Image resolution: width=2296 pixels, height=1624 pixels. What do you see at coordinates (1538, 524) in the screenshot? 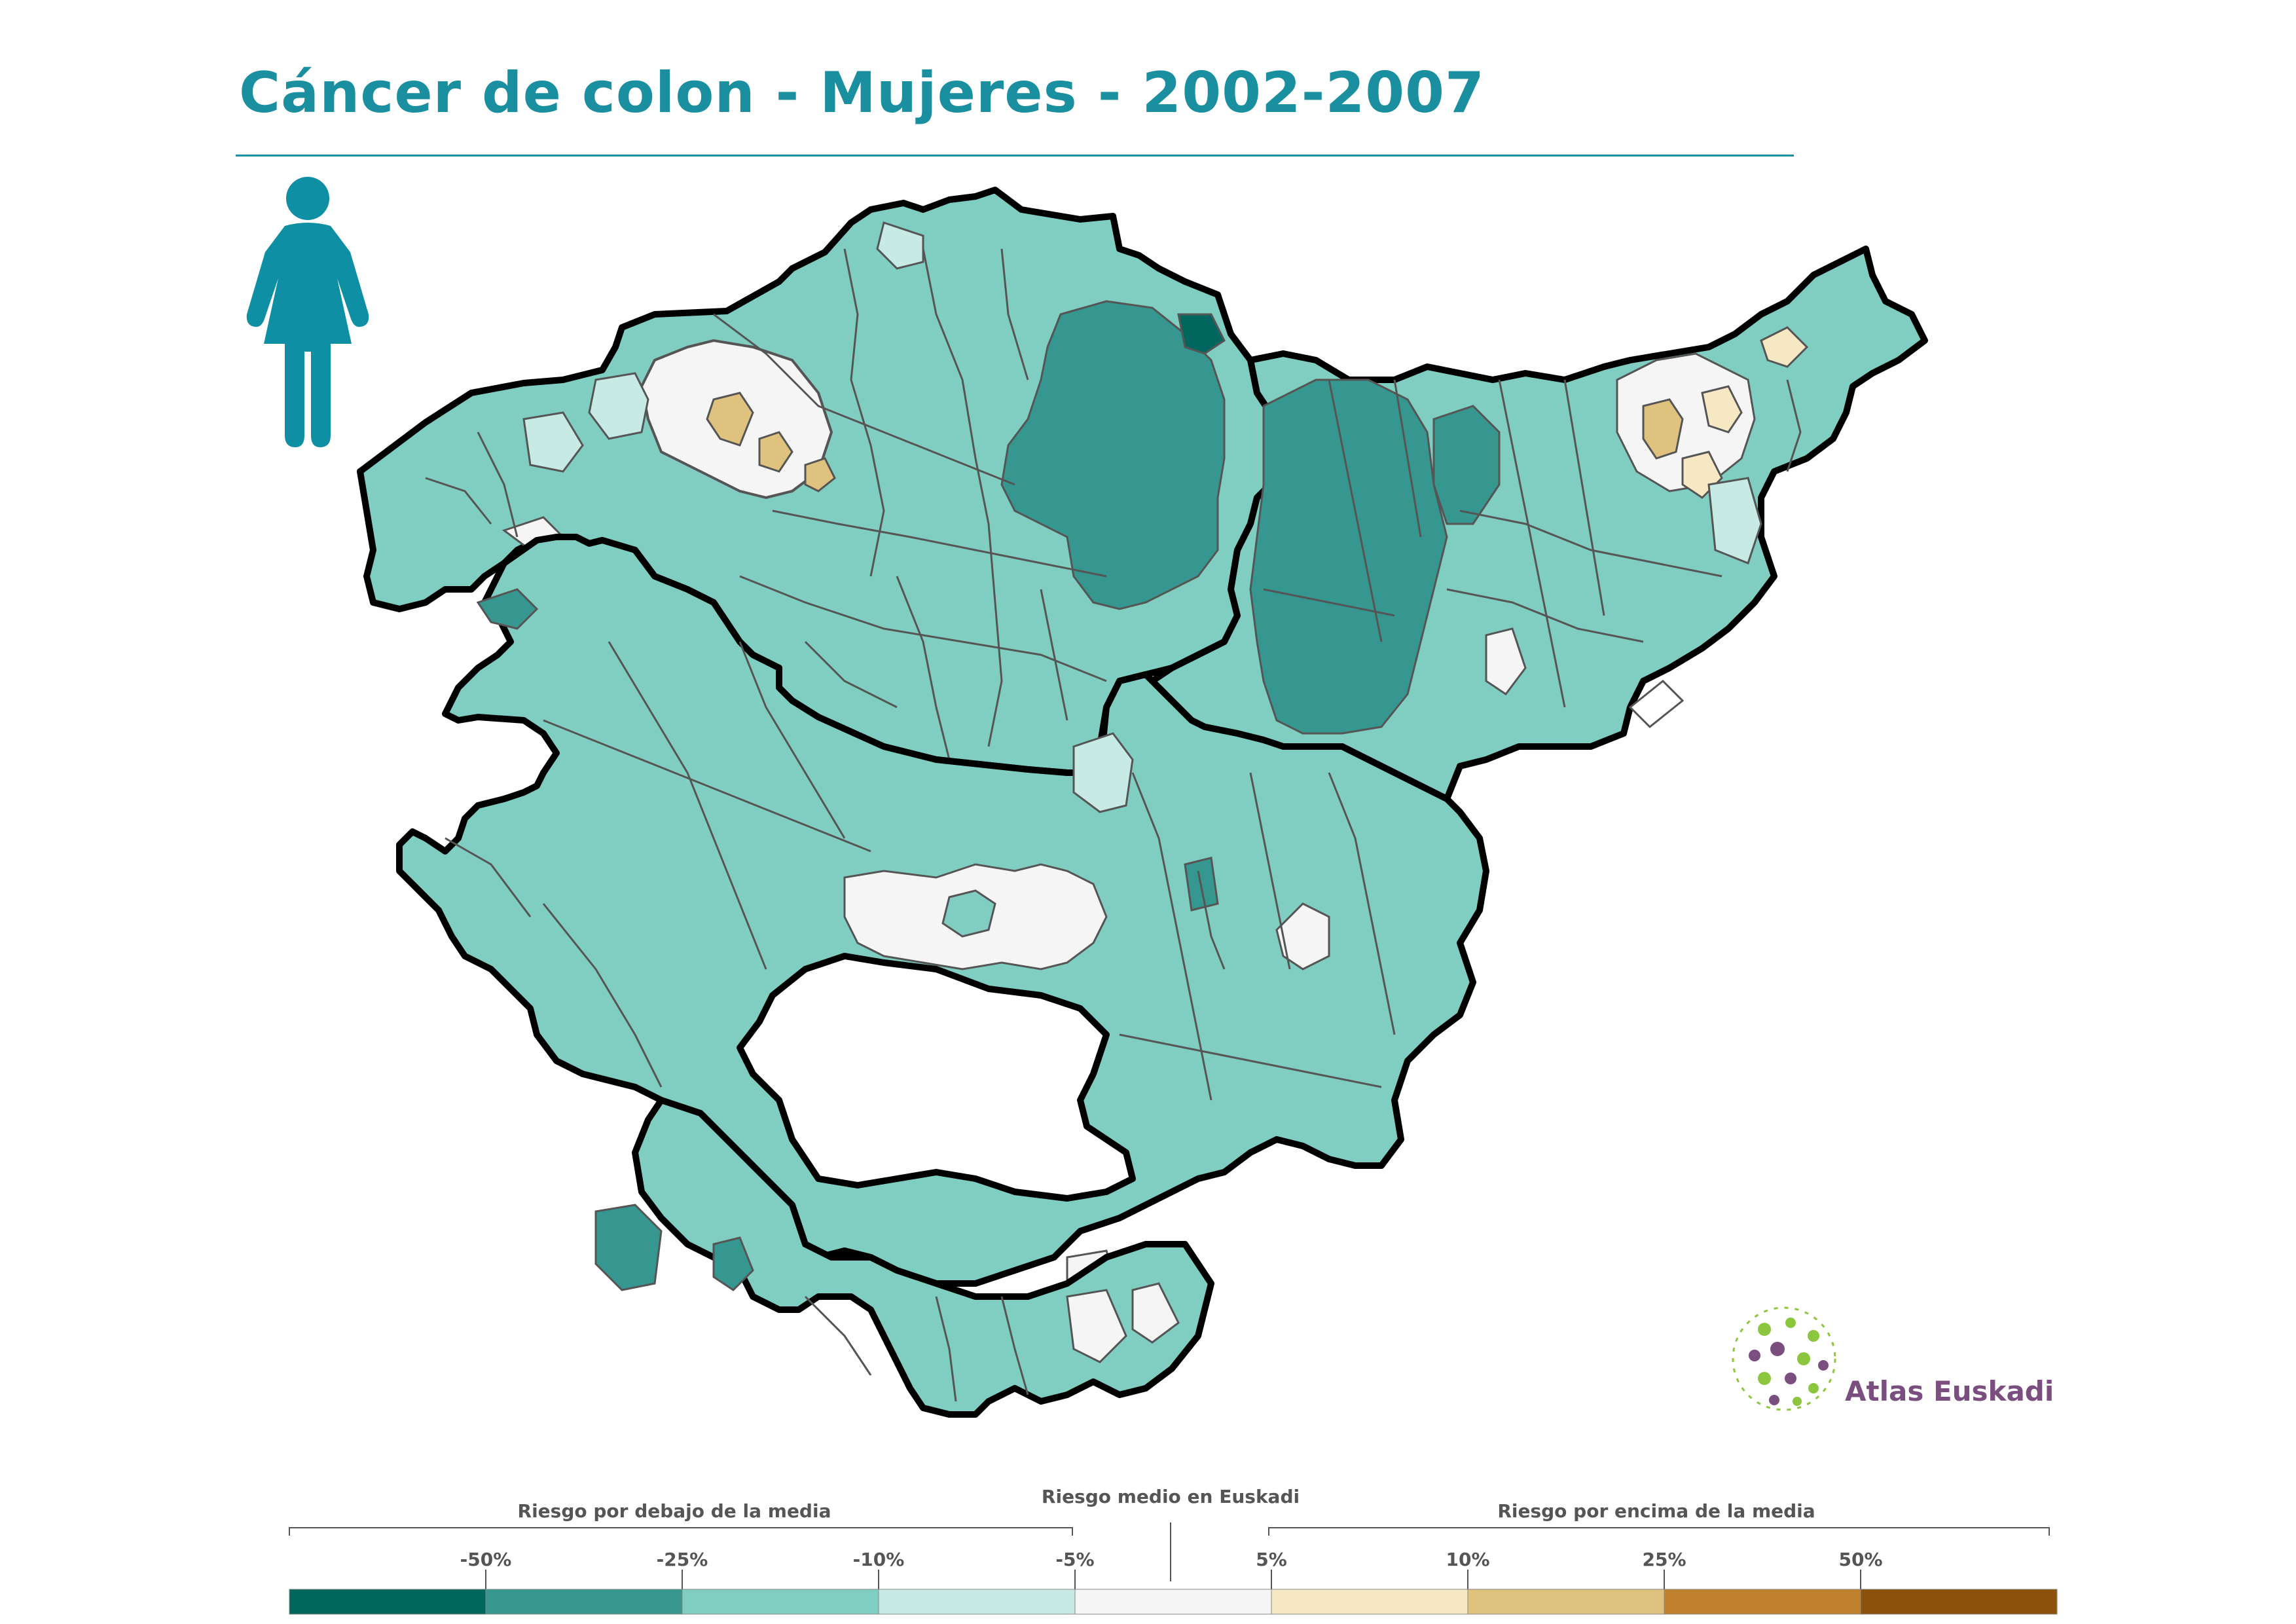
I see `province-gipuzkoa` at bounding box center [1538, 524].